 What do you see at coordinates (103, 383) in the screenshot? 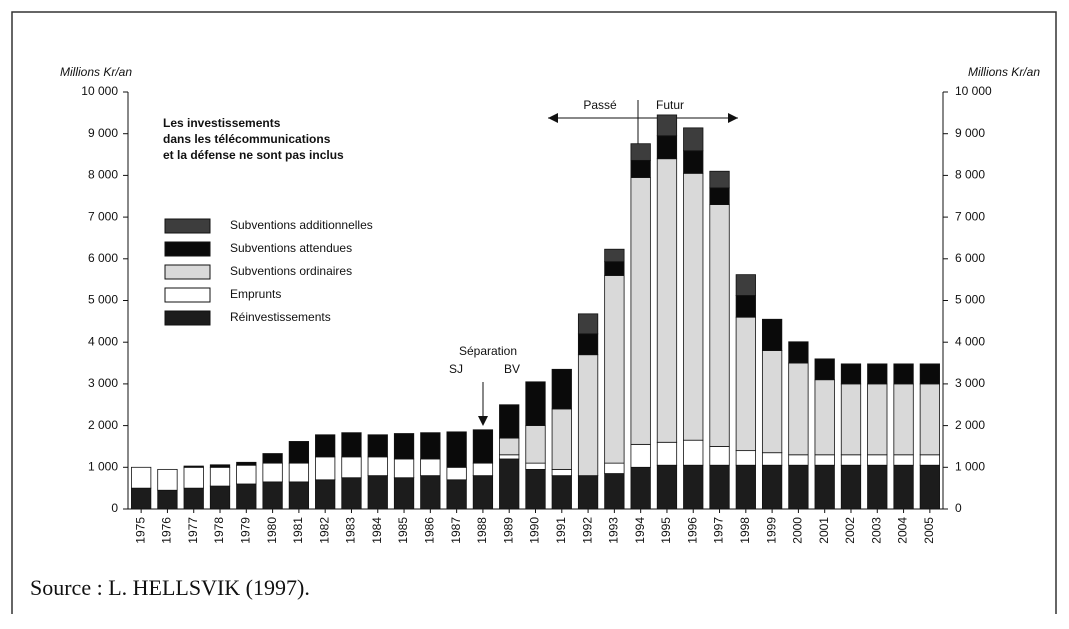
I see `y-tick-label: 3 000` at bounding box center [103, 383].